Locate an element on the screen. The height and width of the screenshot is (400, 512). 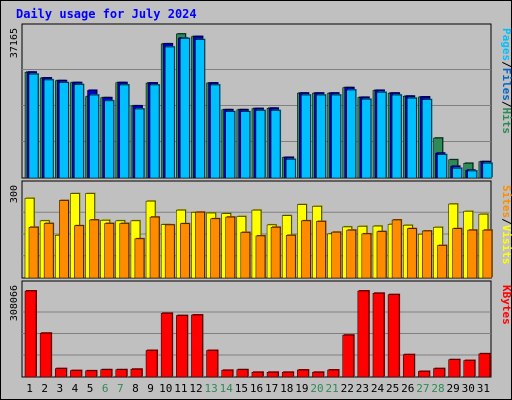
panel-2-axis-label: Sites/Visits is located at coordinates (506, 225).